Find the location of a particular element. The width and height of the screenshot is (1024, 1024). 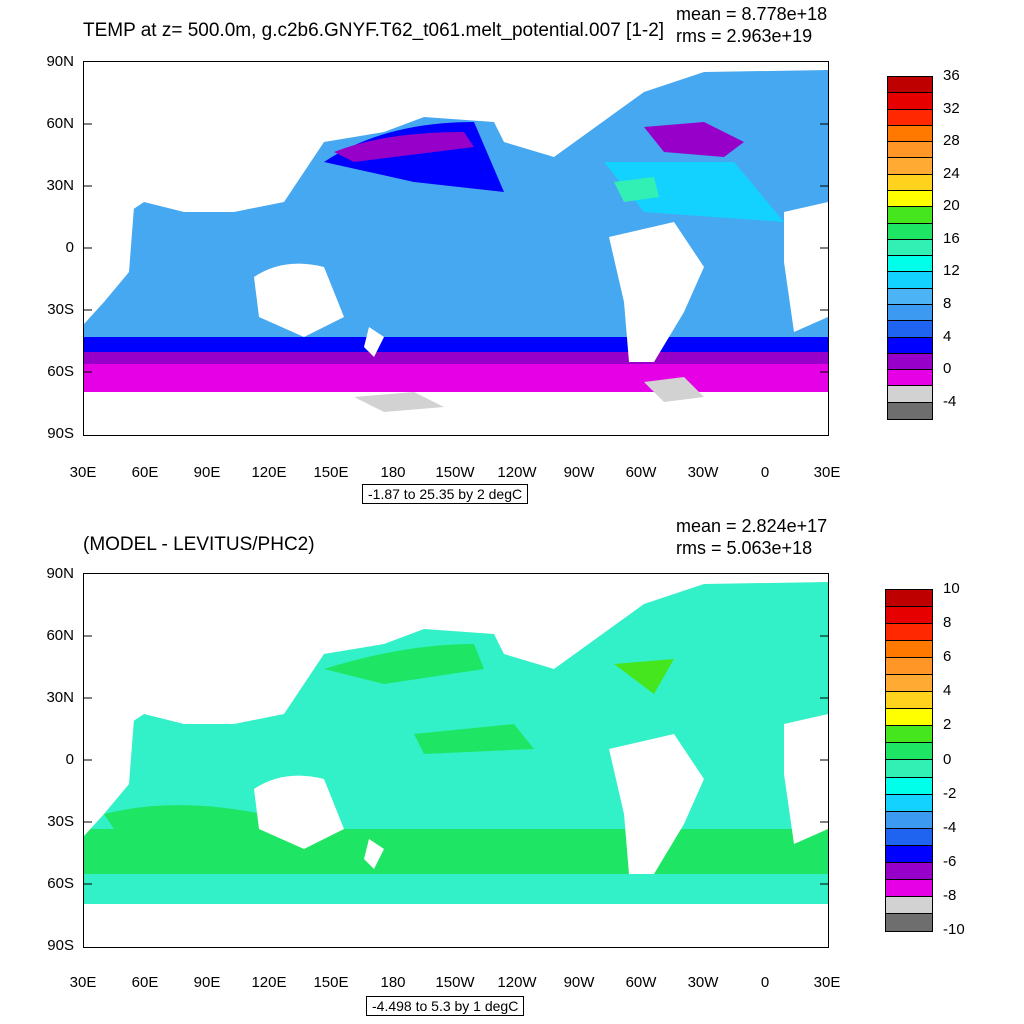

lon-label-90e: 90E is located at coordinates (207, 472).